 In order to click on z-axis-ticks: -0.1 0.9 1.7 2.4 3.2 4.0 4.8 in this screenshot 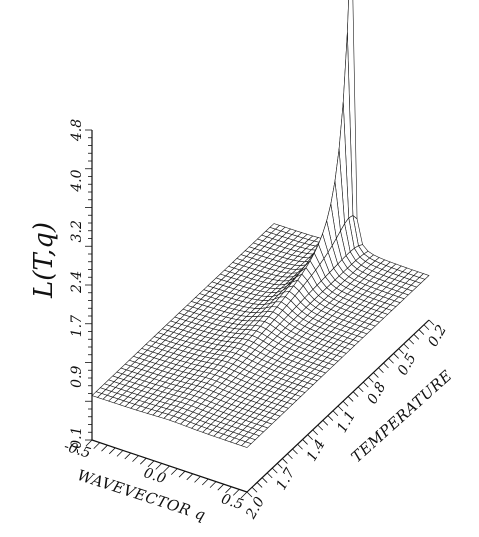, I will do `click(80, 286)`.